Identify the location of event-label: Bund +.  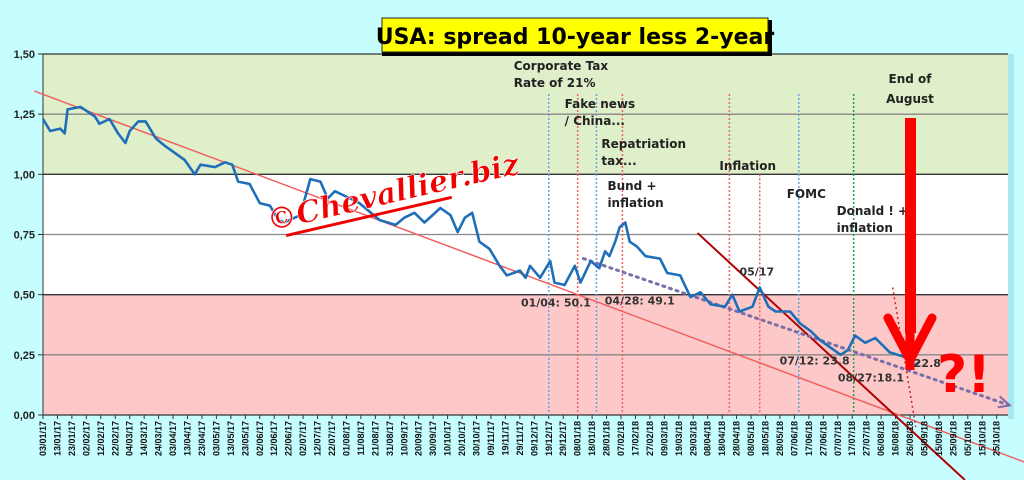
(631, 186).